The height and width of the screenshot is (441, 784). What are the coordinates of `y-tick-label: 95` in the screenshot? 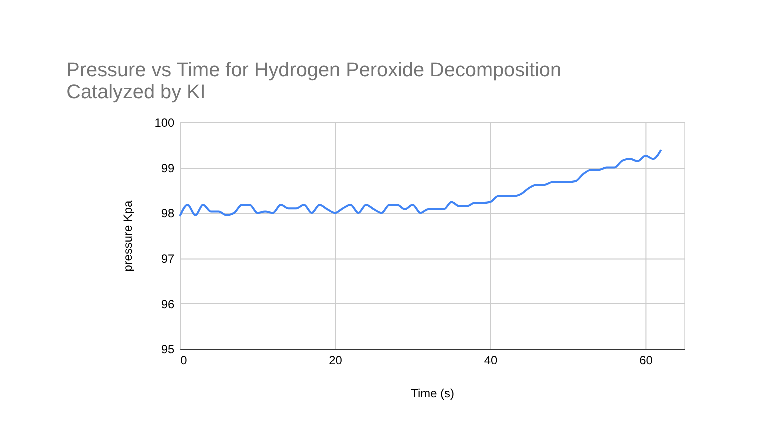 It's located at (168, 349).